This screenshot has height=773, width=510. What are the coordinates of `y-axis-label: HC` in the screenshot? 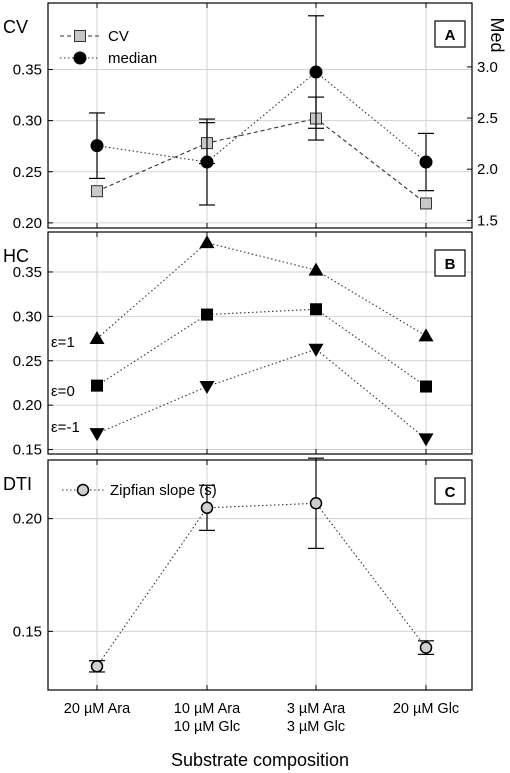 It's located at (16, 256).